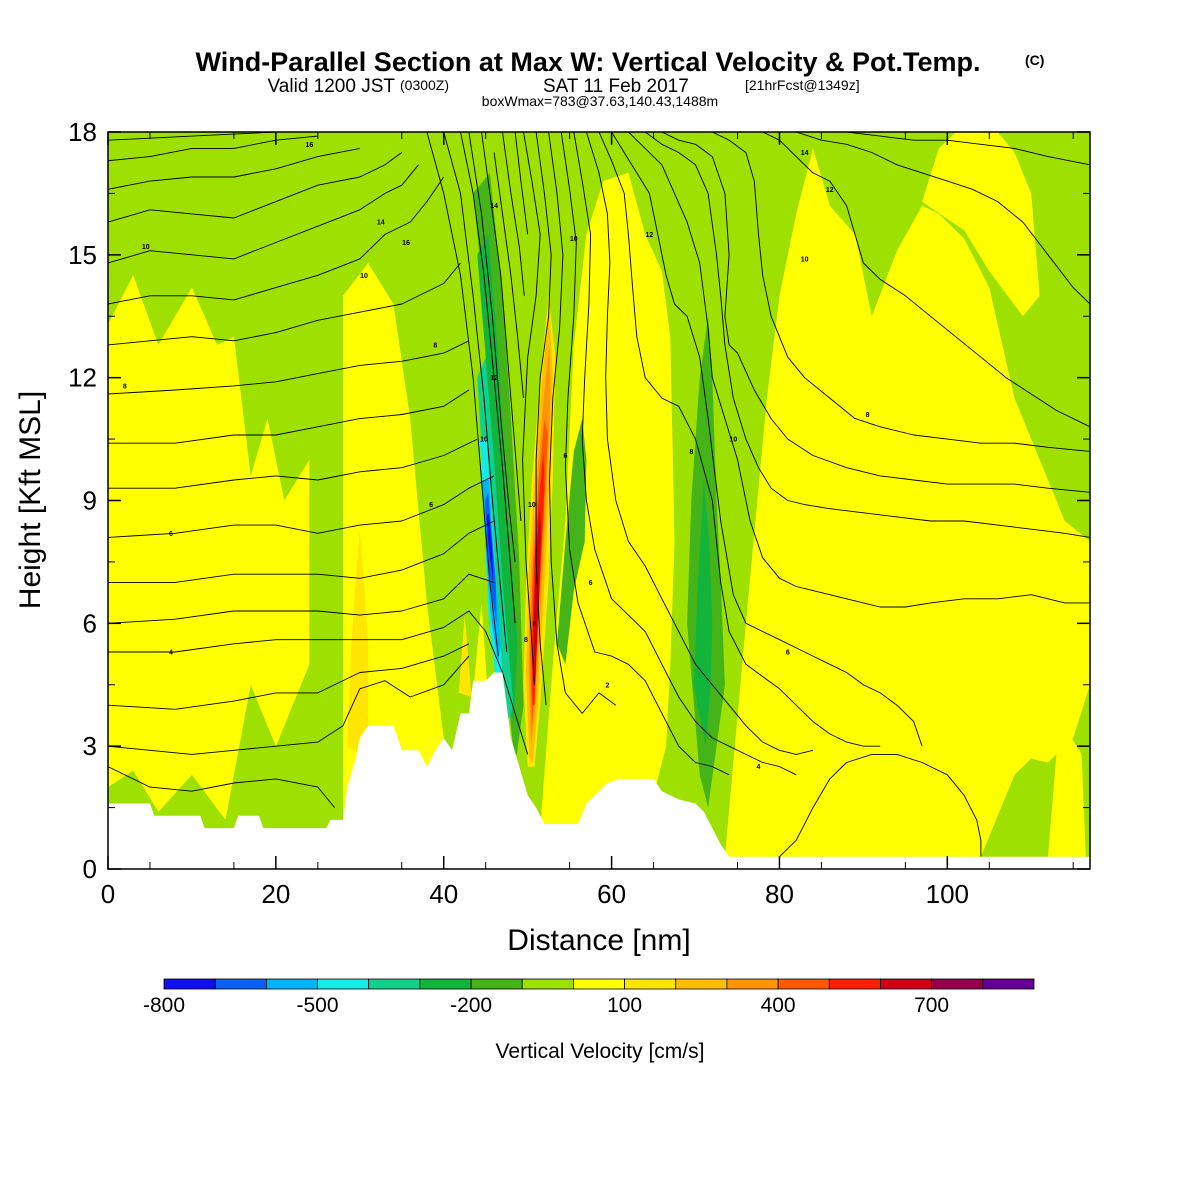 The height and width of the screenshot is (1200, 1200). I want to click on y-tick-label: 6, so click(90, 623).